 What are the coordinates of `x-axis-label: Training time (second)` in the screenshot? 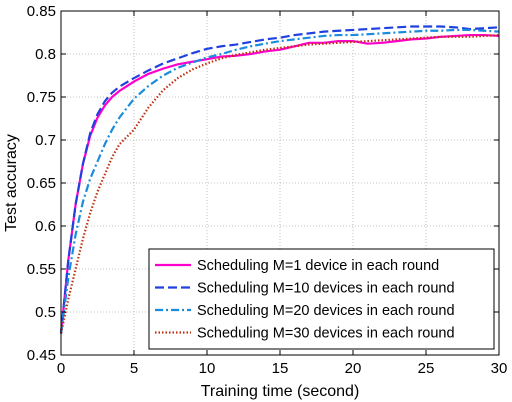 It's located at (280, 391).